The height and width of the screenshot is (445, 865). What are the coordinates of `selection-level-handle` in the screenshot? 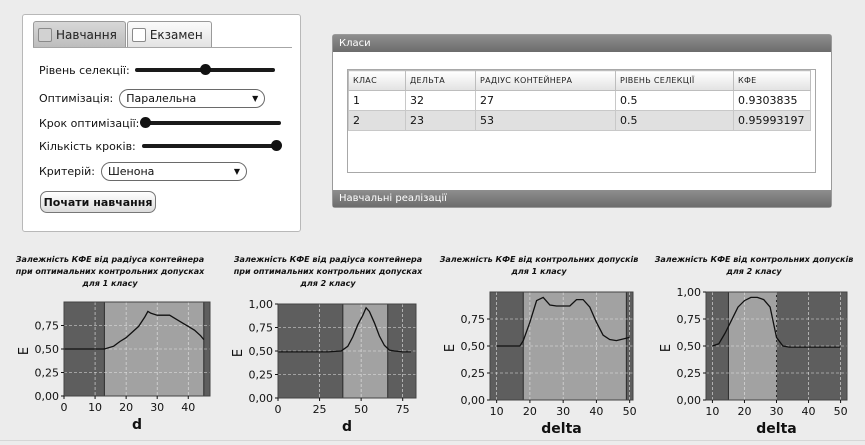 It's located at (205, 69).